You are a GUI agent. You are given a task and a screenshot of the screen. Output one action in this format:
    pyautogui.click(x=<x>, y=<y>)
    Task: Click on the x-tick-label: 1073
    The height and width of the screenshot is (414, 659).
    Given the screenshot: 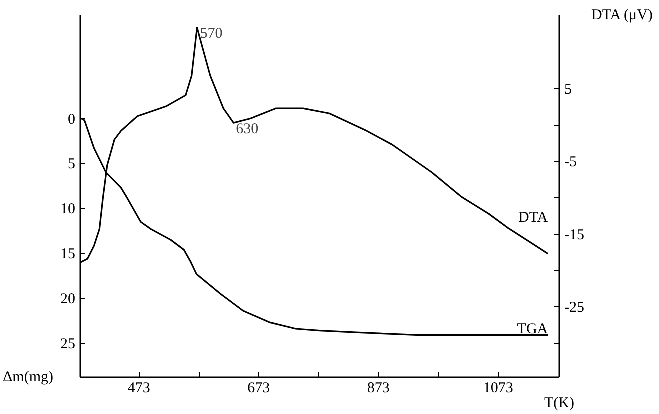 What is the action you would take?
    pyautogui.click(x=498, y=388)
    